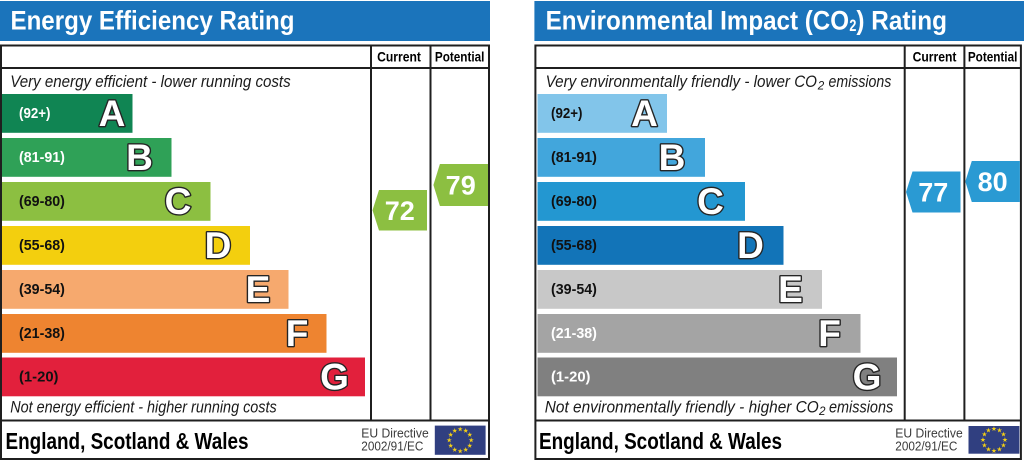 The height and width of the screenshot is (460, 1024). I want to click on svg-text:Very environmentally friendly: Very environmentally friendly - lower CO, so click(682, 82).